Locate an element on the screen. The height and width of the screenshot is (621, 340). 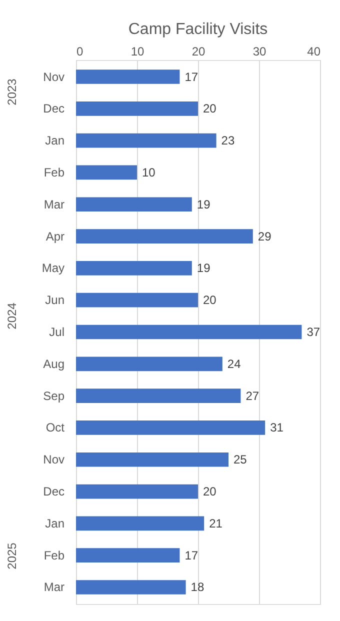
text: 2023 is located at coordinates (12, 92).